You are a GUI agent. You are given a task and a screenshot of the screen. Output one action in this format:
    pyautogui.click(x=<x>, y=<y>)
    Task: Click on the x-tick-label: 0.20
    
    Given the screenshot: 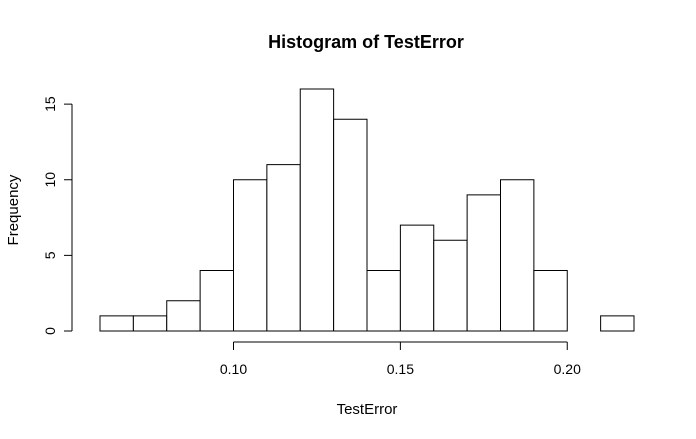 What is the action you would take?
    pyautogui.click(x=567, y=369)
    